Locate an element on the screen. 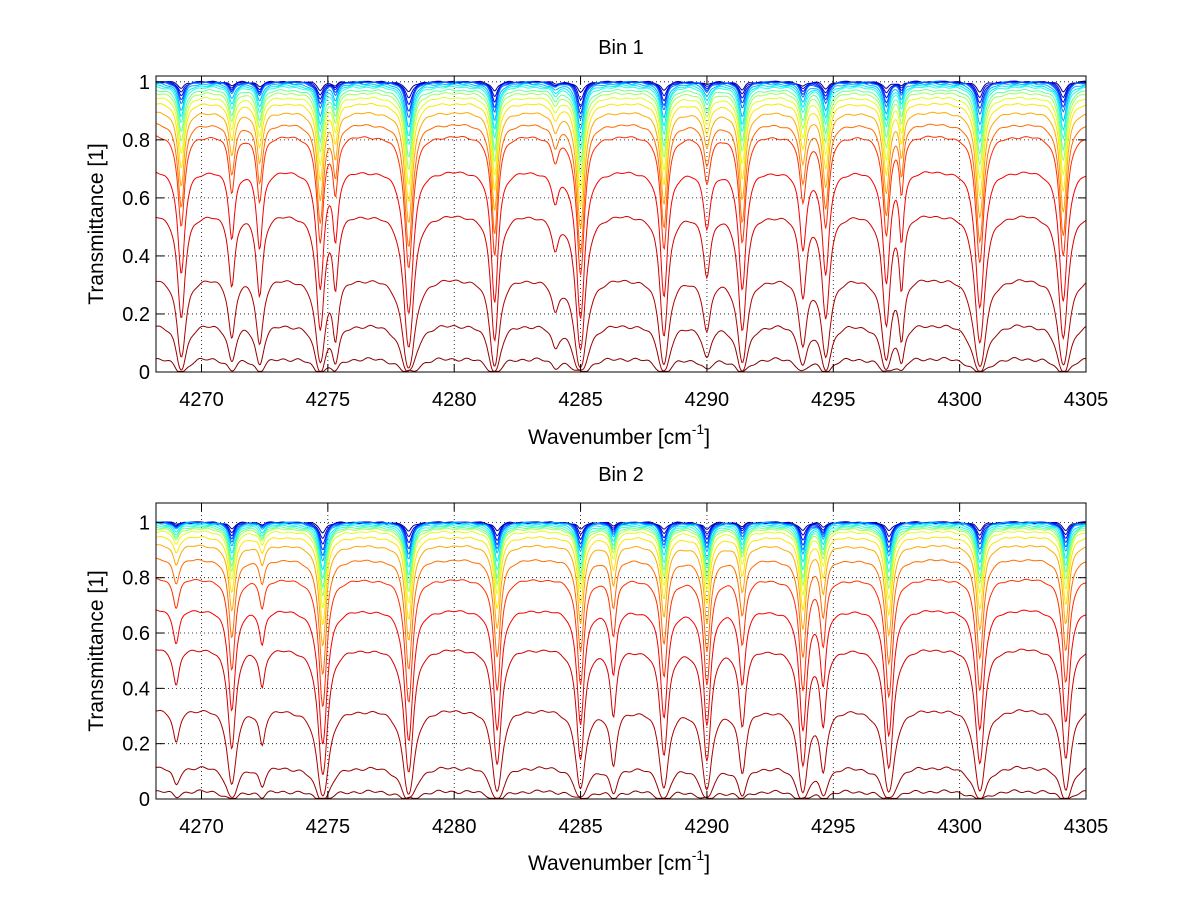  chart-title: Bin 1 is located at coordinates (621, 48).